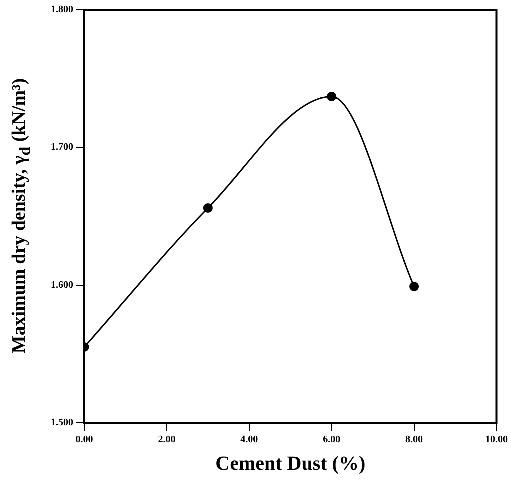 The width and height of the screenshot is (511, 481). I want to click on y-tick-label: 1.600, so click(62, 285).